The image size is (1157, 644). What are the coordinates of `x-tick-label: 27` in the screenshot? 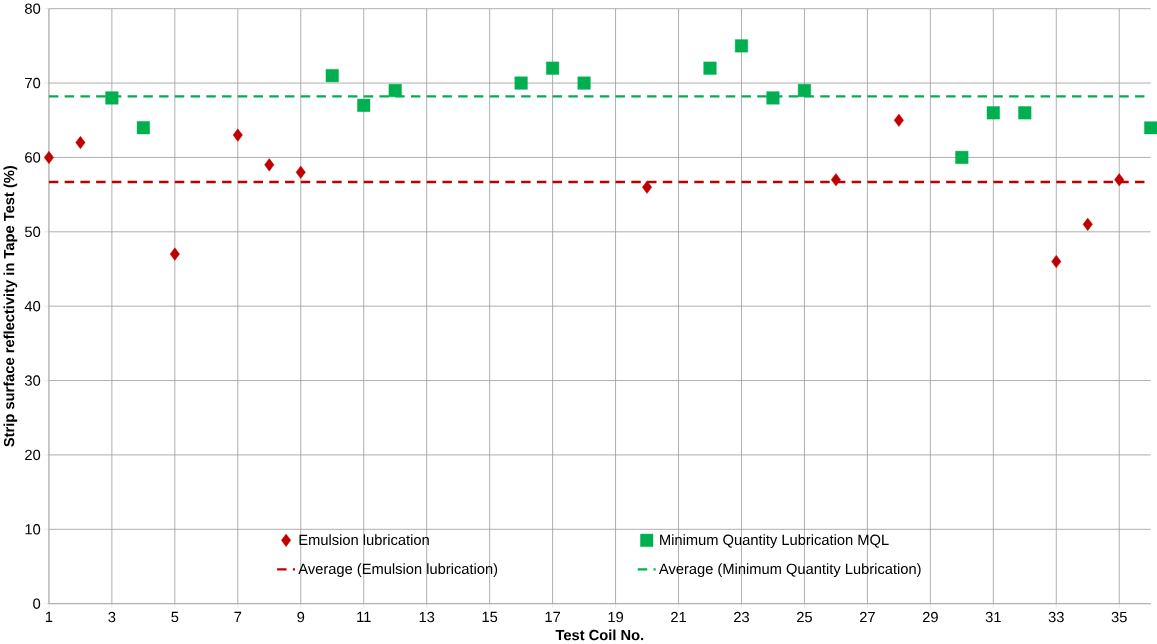 It's located at (867, 617).